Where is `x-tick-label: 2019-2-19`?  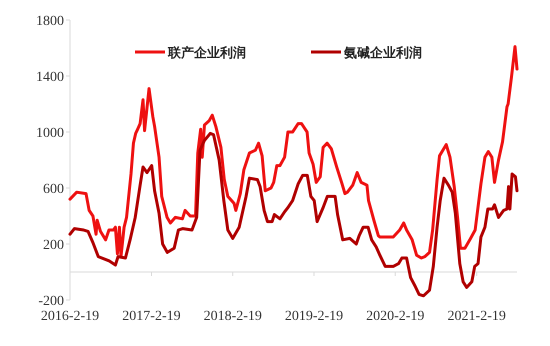
x-tick-label: 2019-2-19 is located at coordinates (314, 316).